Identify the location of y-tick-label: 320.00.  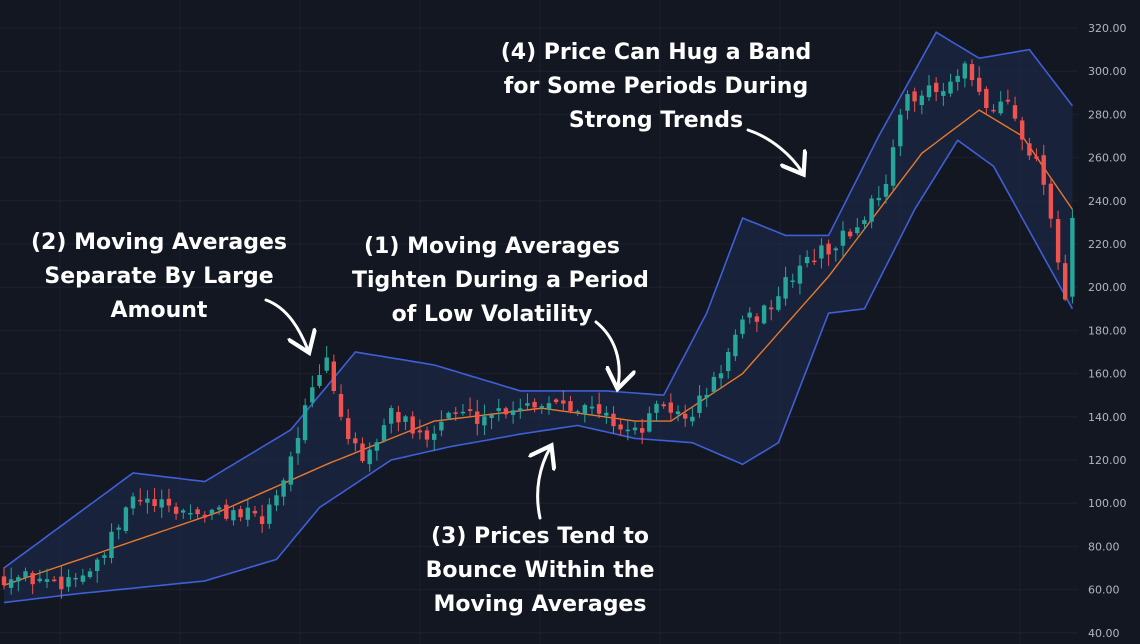
(1107, 28).